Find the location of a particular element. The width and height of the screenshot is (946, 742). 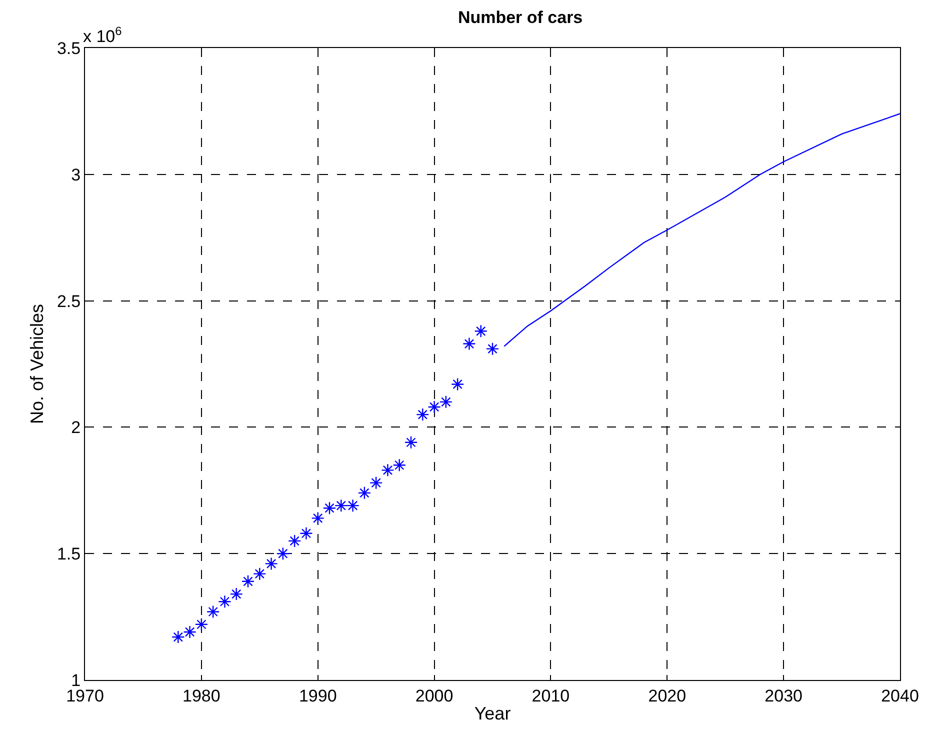

y-tick-label: 2.5 is located at coordinates (68, 301).